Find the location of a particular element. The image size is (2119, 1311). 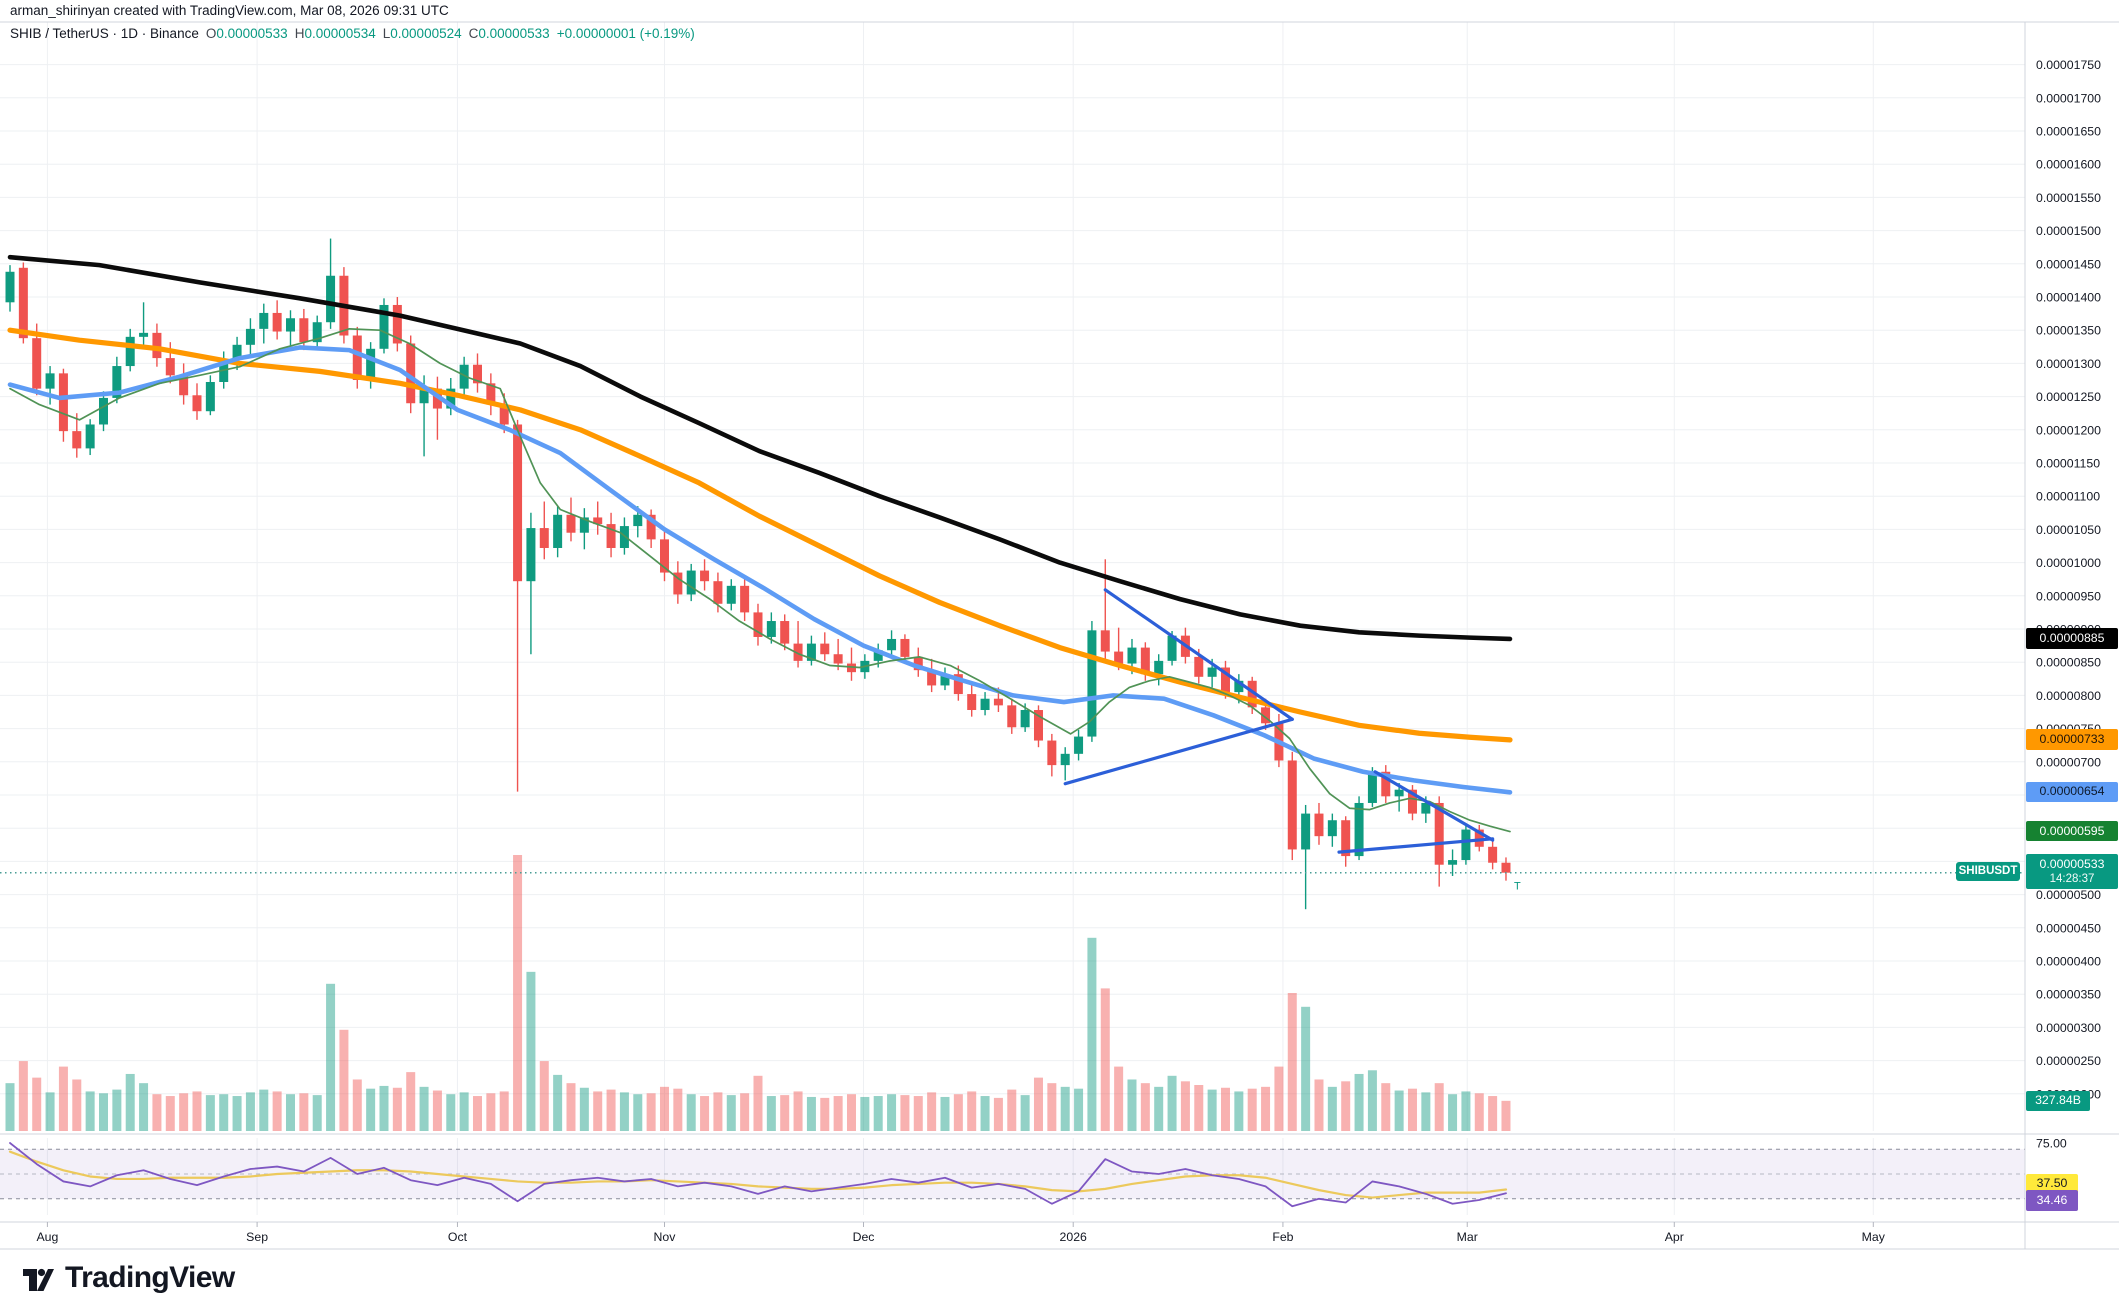

svg-text: 0.00000250 is located at coordinates (2068, 1061).